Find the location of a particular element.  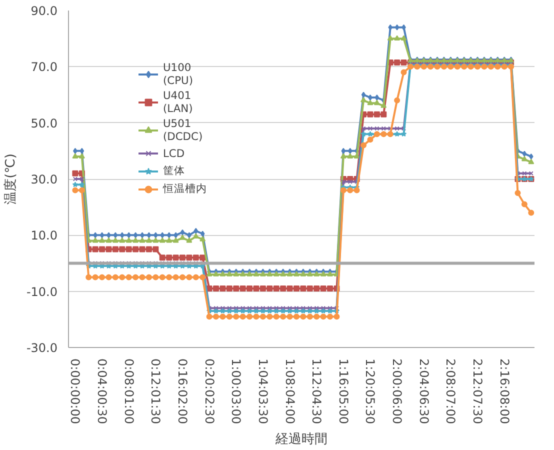

x-tick-label: 0:16:02:00 is located at coordinates (182, 391).